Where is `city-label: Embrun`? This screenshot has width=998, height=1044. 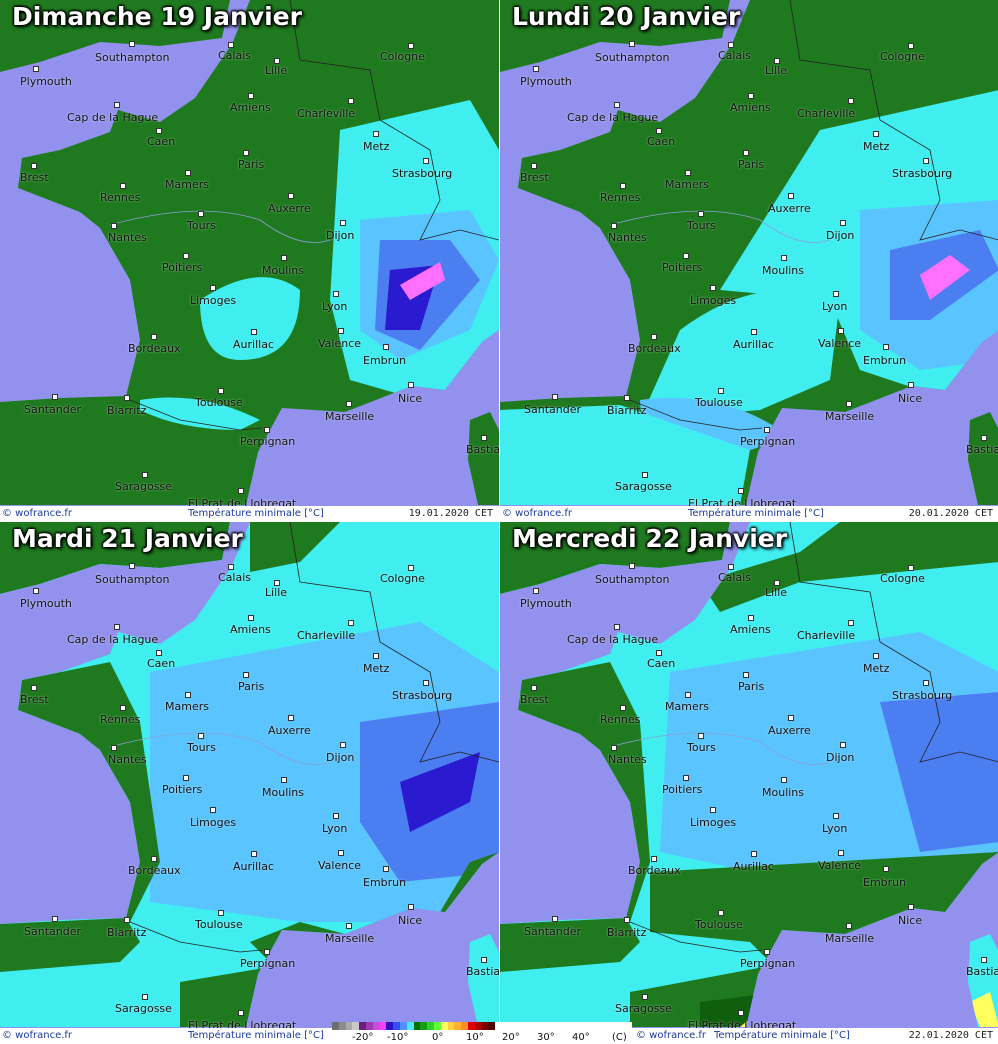
city-label: Embrun is located at coordinates (385, 882).